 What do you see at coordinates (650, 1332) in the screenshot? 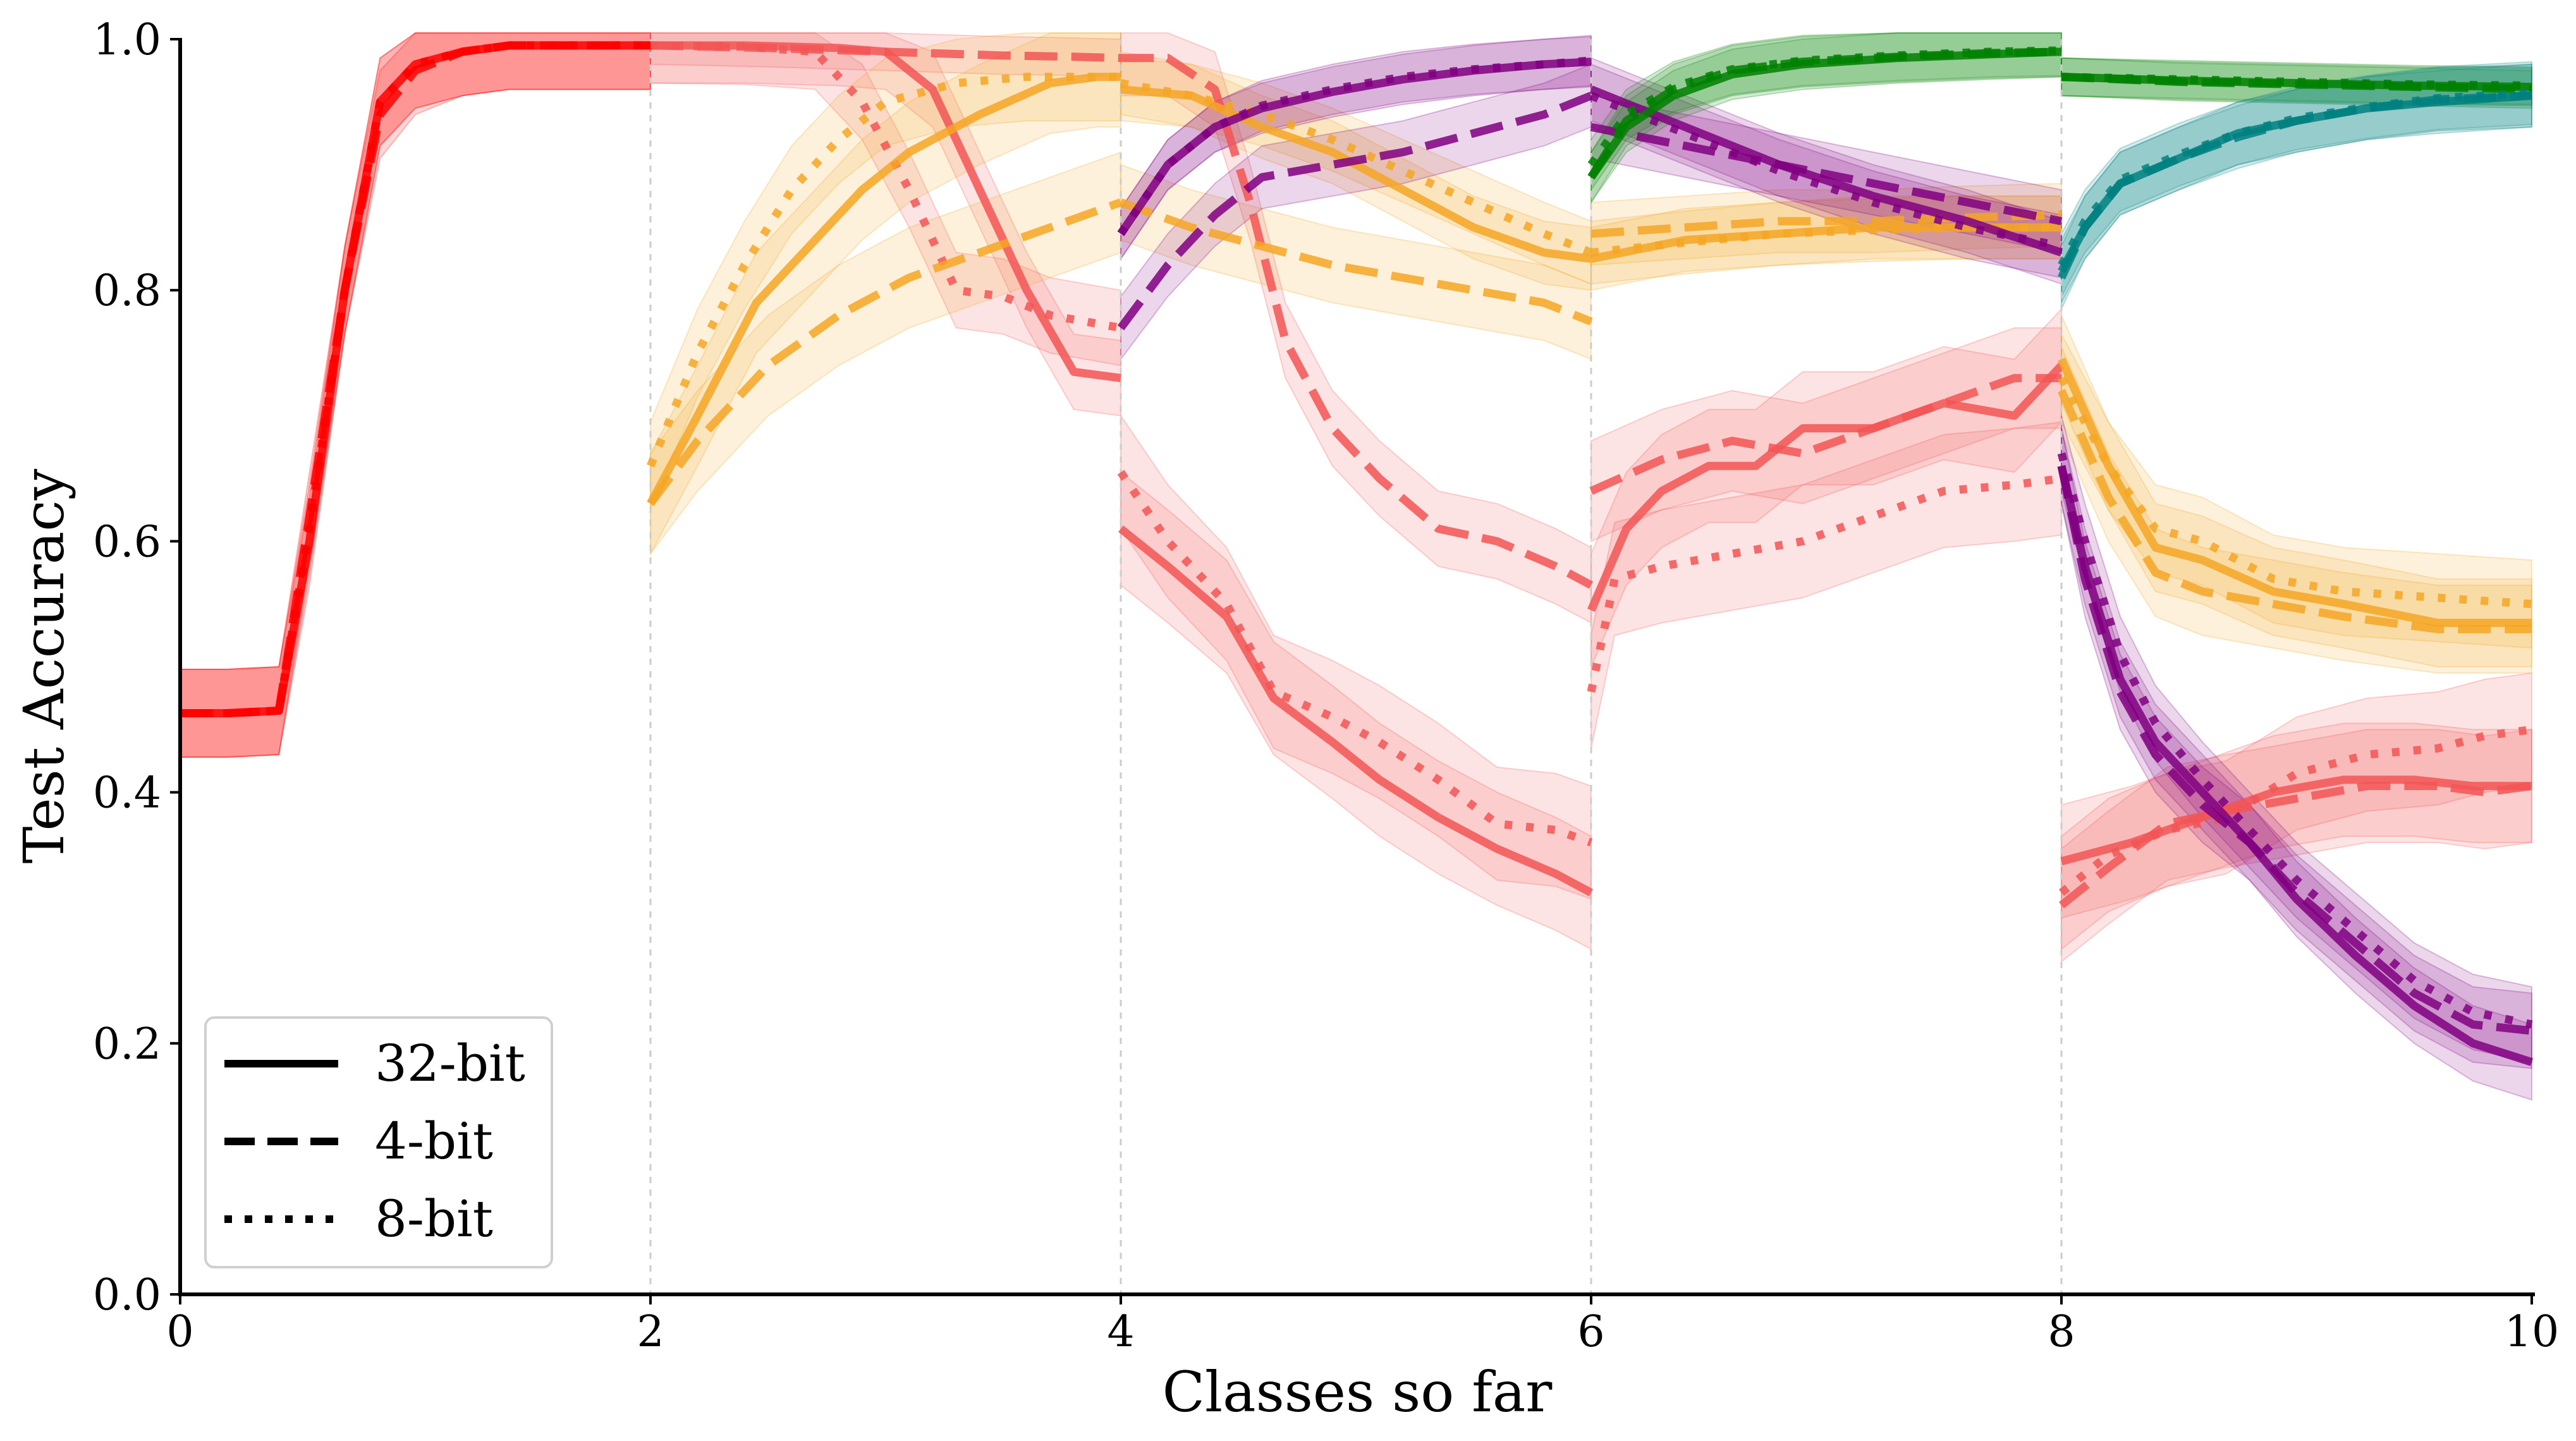
I see `x-tick-label: 2` at bounding box center [650, 1332].